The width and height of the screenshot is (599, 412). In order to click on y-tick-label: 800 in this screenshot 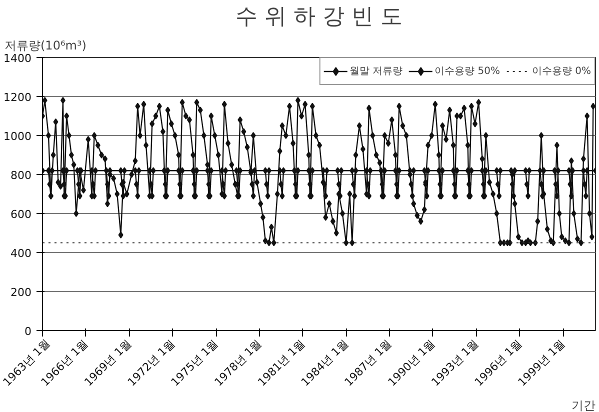, I will do `click(21, 175)`.